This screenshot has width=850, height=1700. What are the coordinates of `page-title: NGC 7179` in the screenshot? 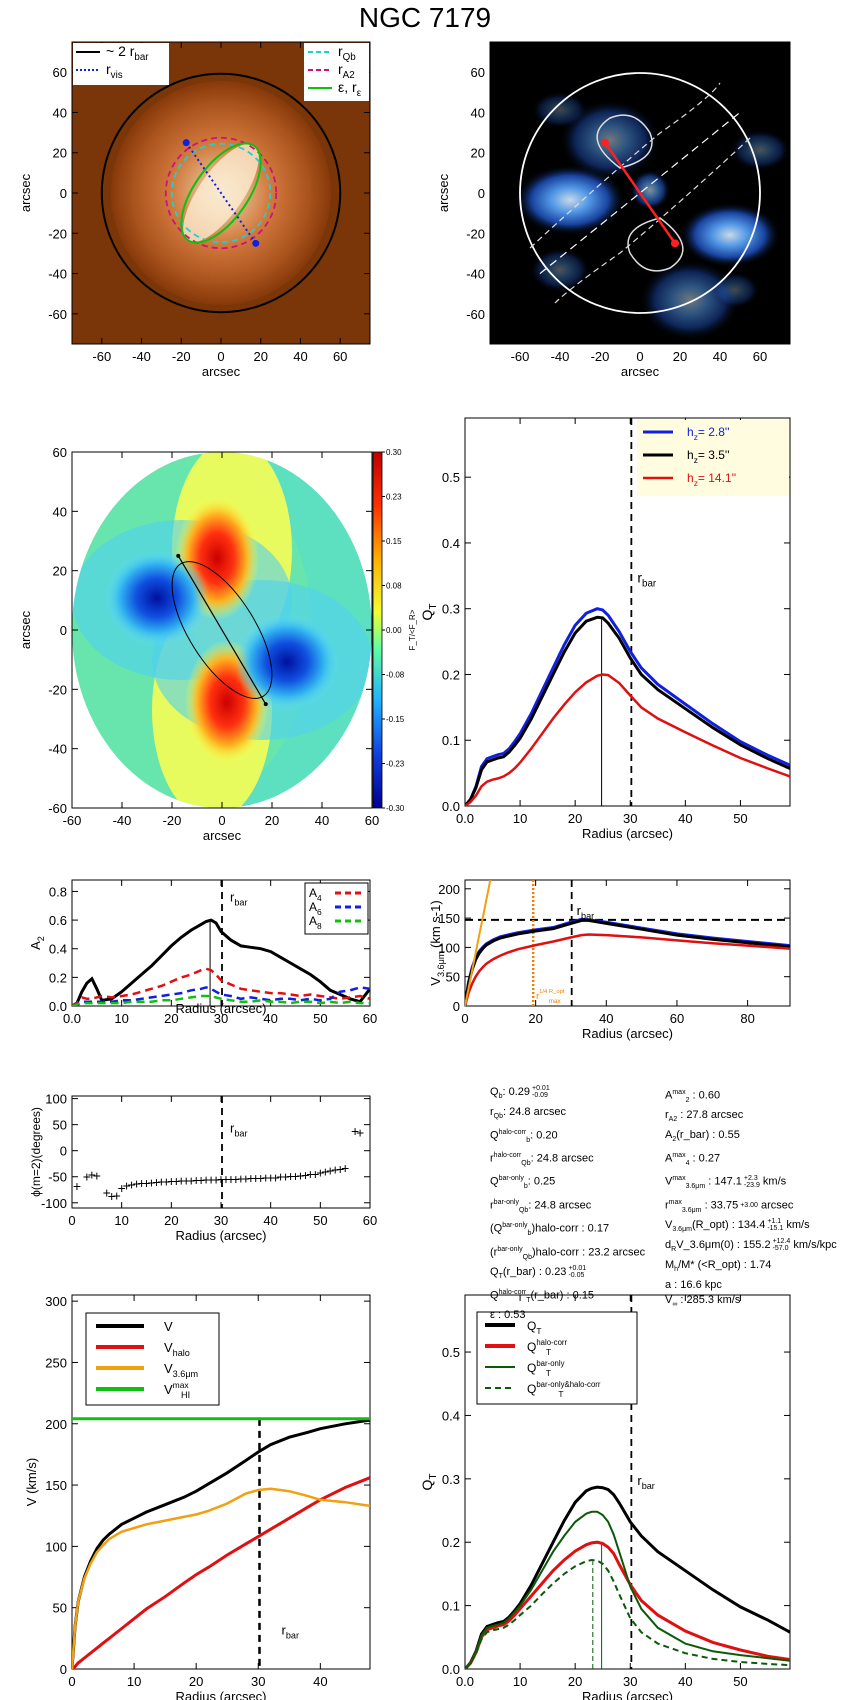 It's located at (425, 17).